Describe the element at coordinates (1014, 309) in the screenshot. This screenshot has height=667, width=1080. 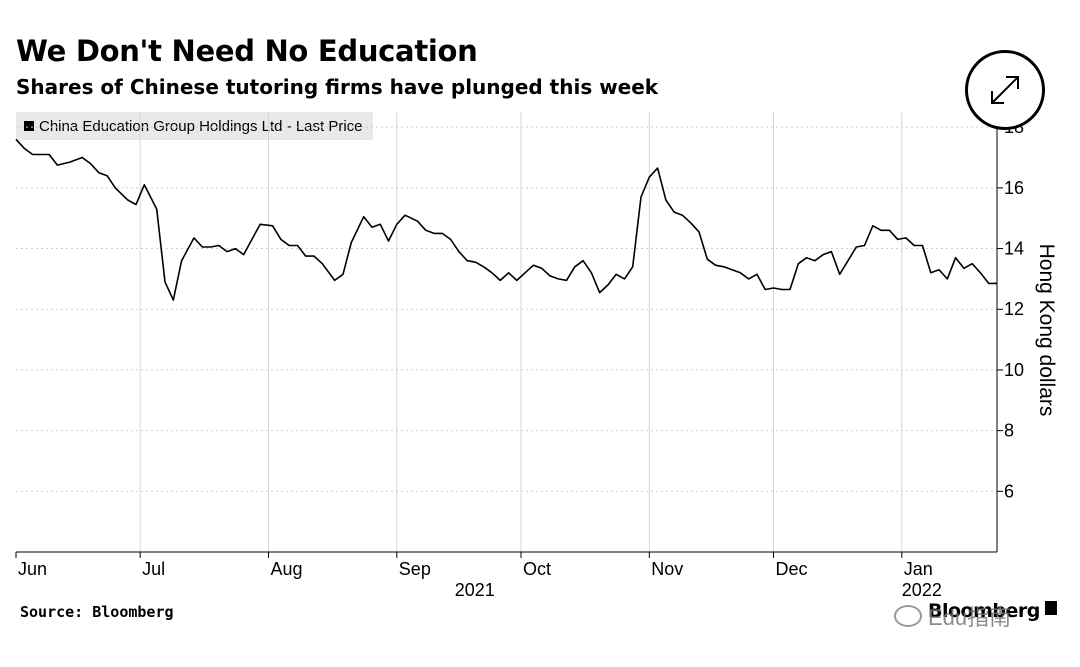
I see `y-tick-label: 12` at that location.